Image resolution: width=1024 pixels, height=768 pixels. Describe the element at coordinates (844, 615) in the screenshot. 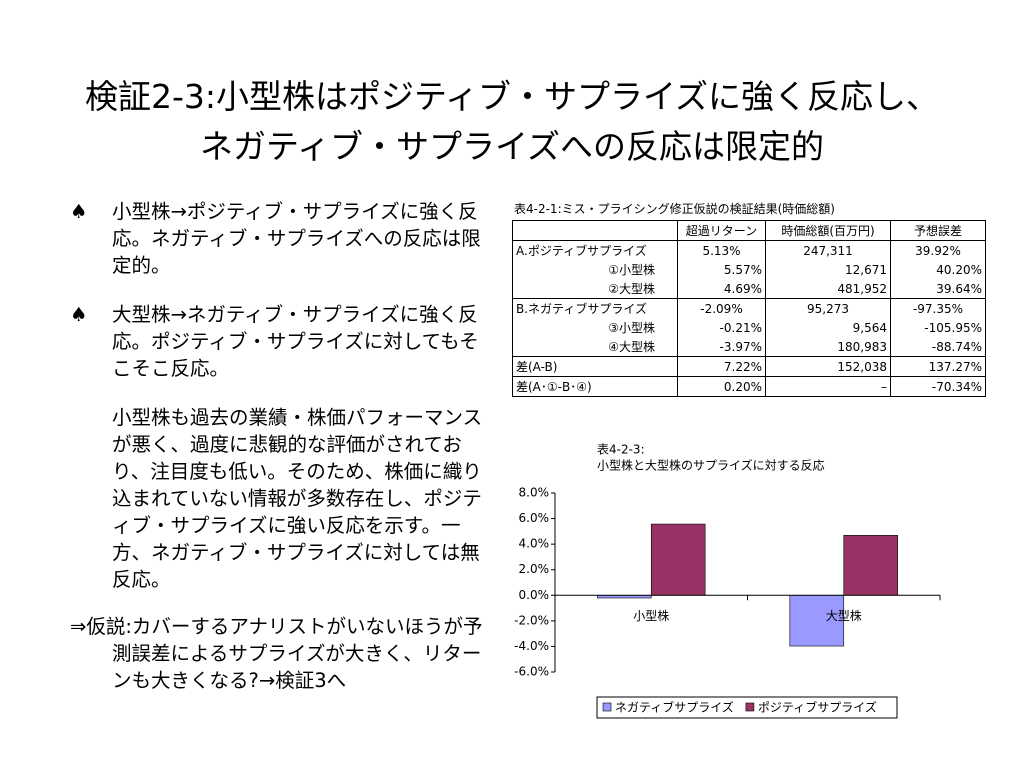

I see `x-tick-label: 大型株` at that location.